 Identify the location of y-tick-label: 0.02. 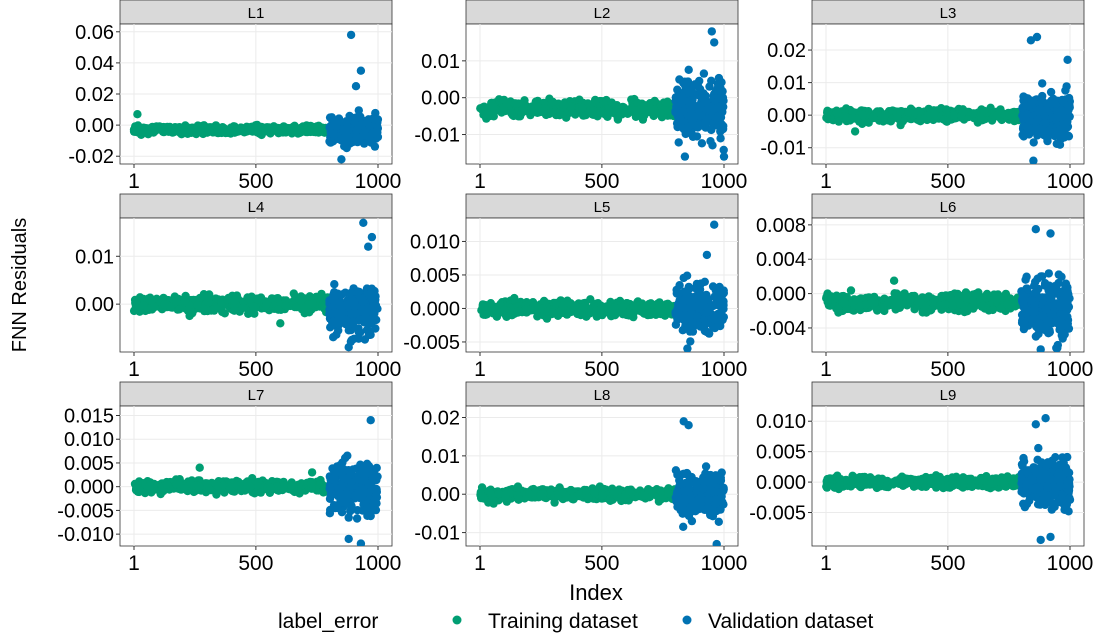
(786, 51).